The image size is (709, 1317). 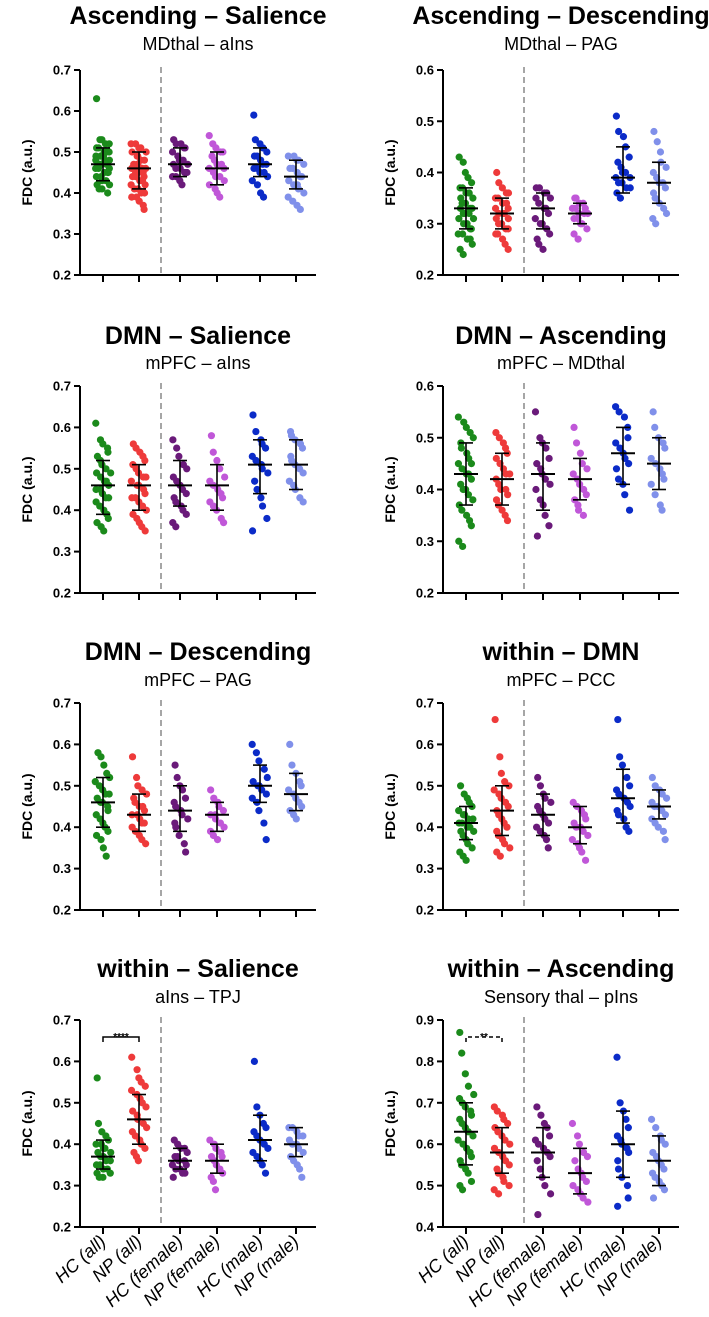 I want to click on y-tick-label: 0.7, so click(x=62, y=703).